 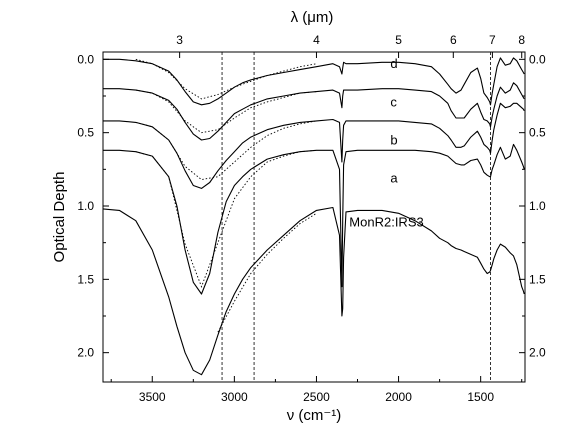 What do you see at coordinates (386, 222) in the screenshot?
I see `curve-label-4: MonR2:IRS3` at bounding box center [386, 222].